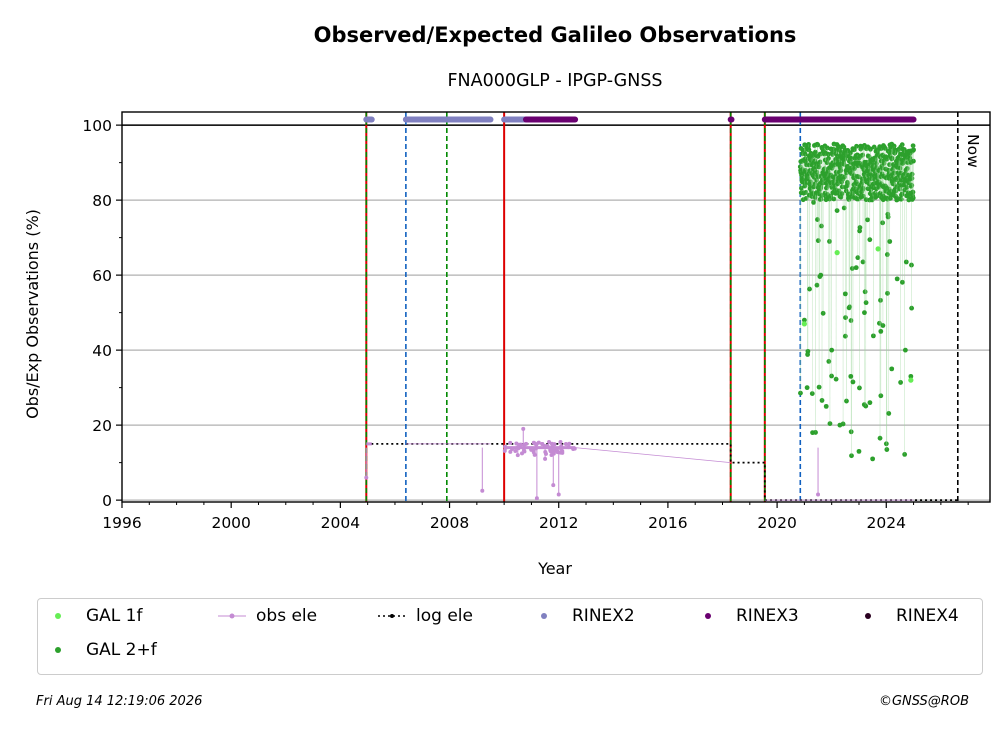 This screenshot has width=1008, height=734. Describe the element at coordinates (392, 616) in the screenshot. I see `log-ele-marker-icon` at that location.